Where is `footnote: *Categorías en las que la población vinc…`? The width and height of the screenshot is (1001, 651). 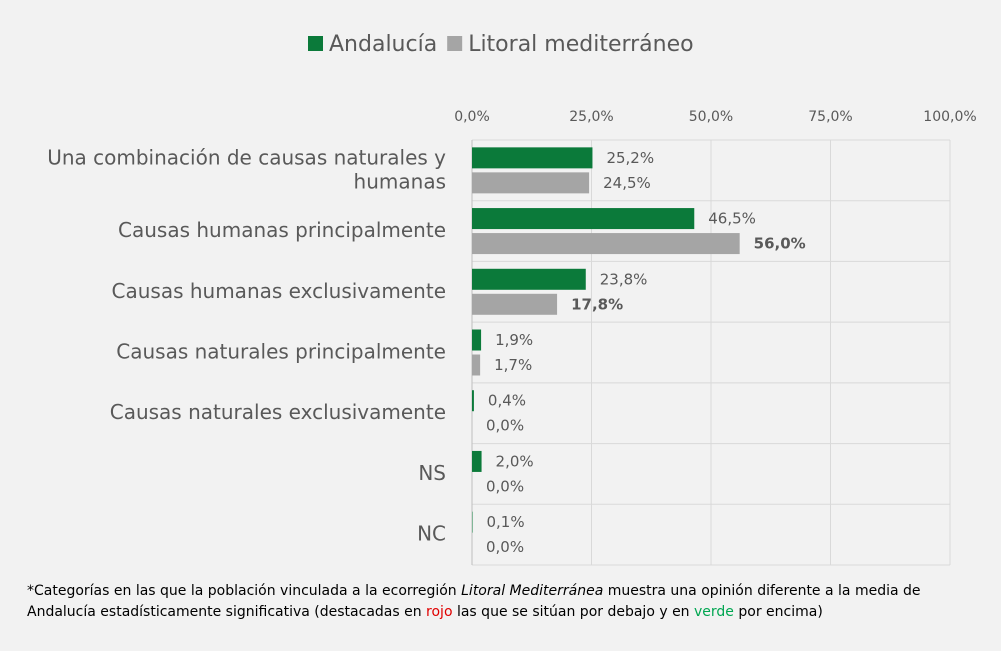
footnote: *Categorías en las que la población vinc… is located at coordinates (502, 602).